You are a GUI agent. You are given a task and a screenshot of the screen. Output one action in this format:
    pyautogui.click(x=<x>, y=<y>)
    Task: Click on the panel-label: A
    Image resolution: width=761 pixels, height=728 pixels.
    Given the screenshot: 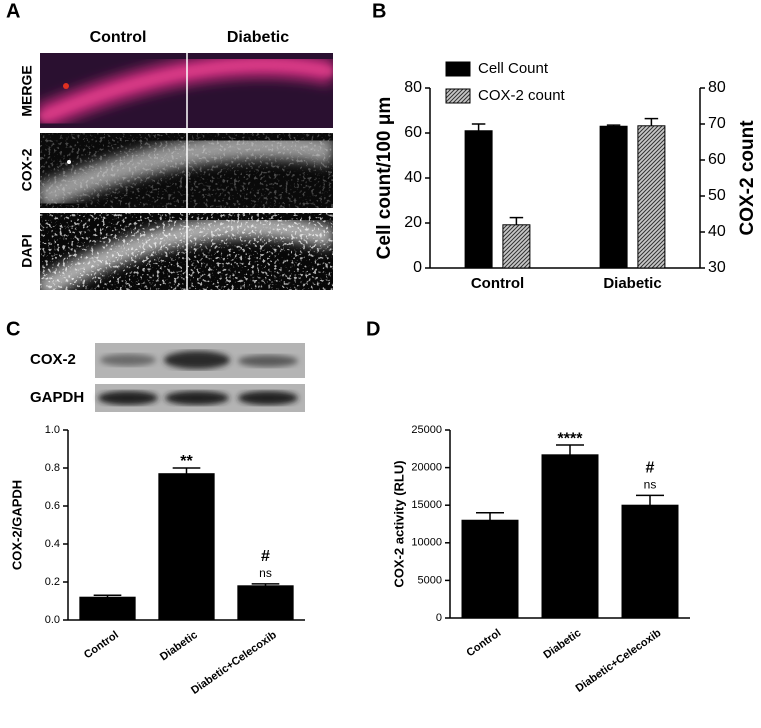 What is the action you would take?
    pyautogui.click(x=13, y=11)
    